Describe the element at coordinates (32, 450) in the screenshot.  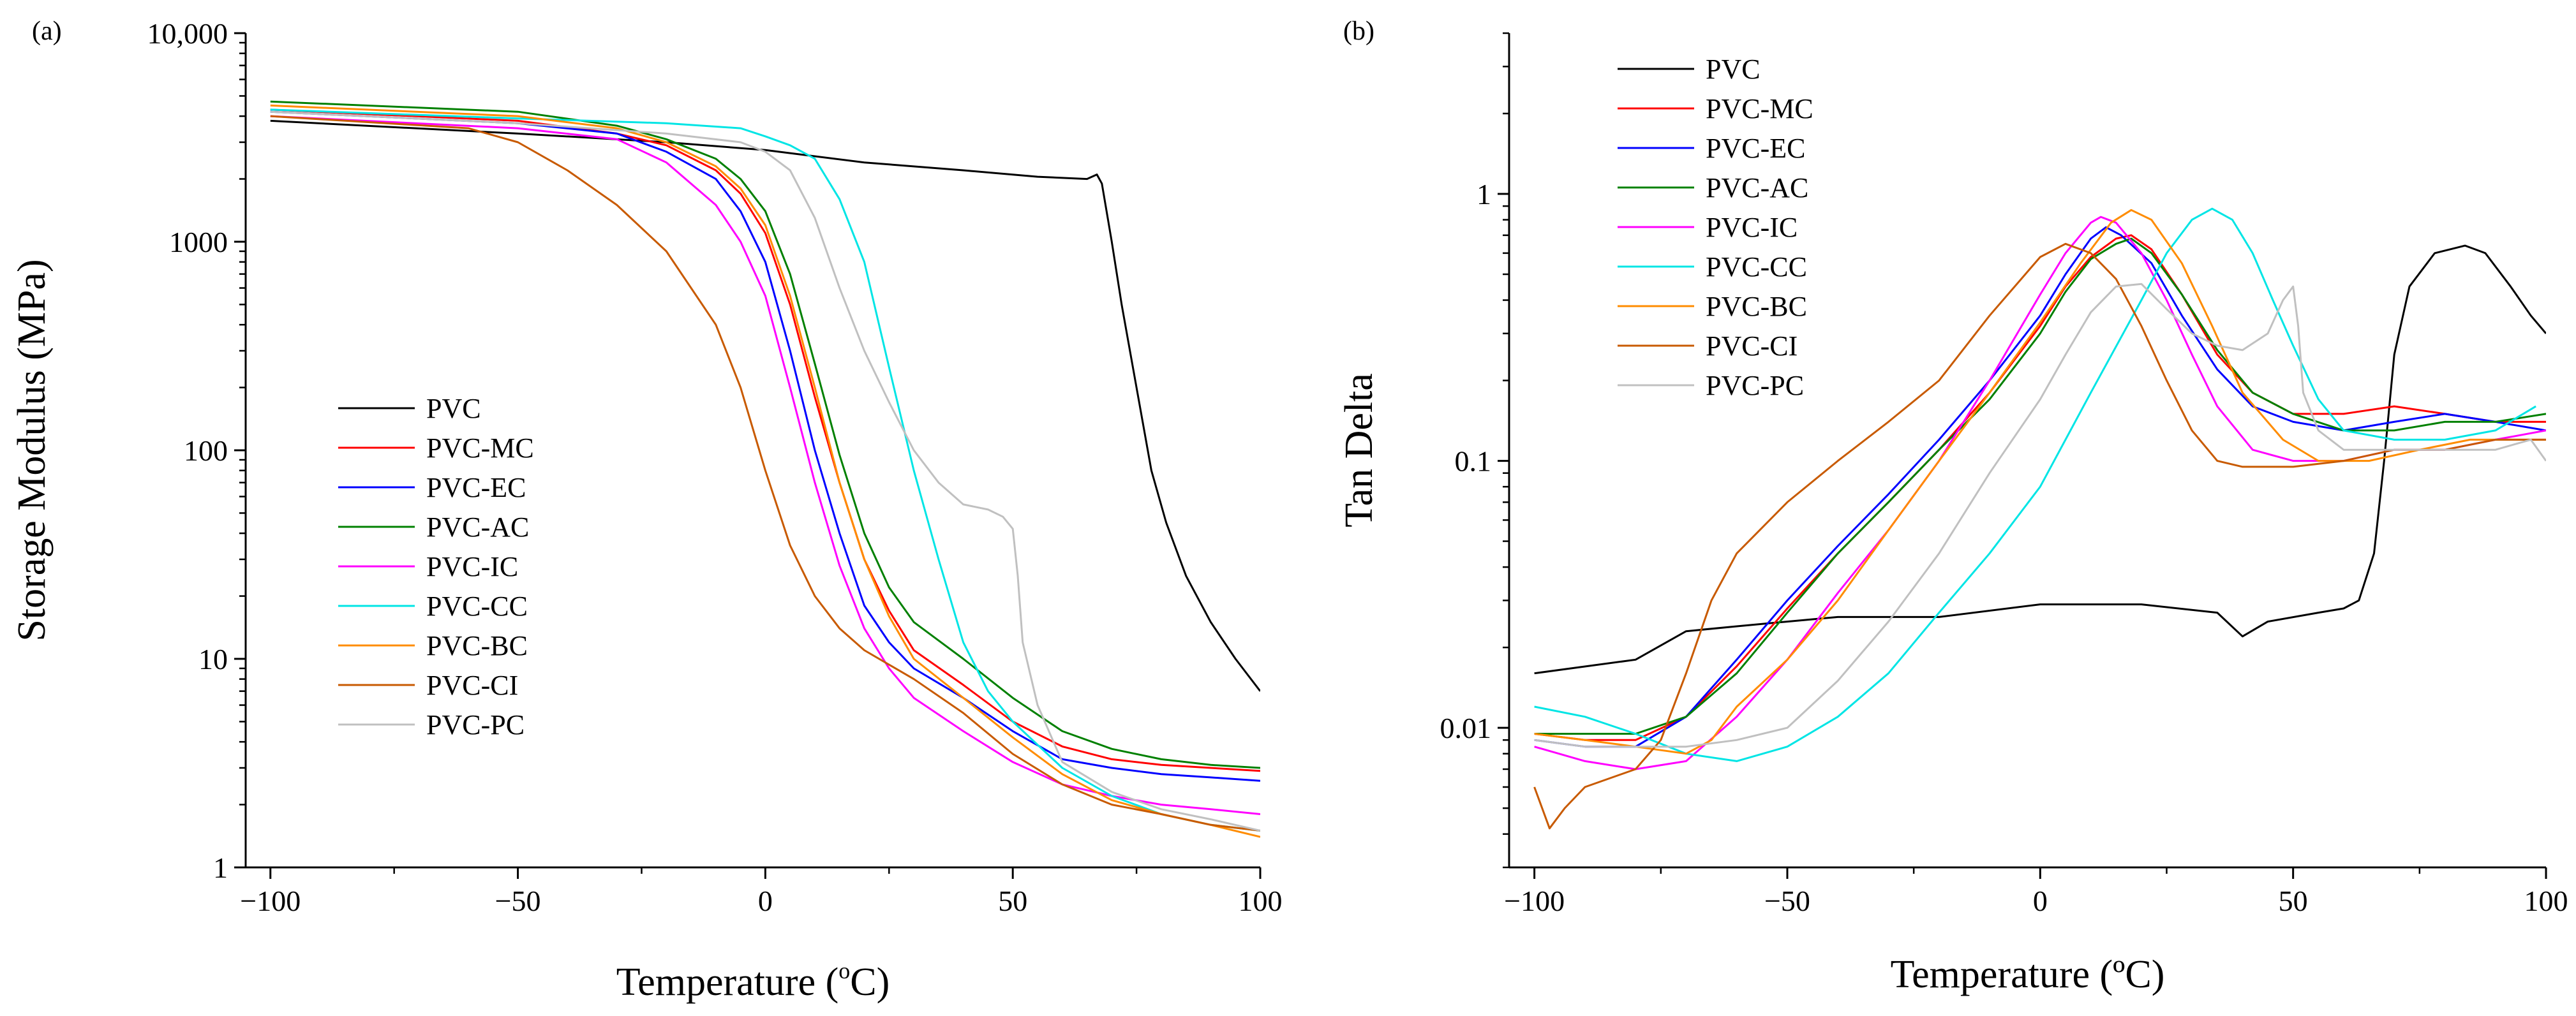
I see `y-axis-title: Storage Modulus (MPa)` at that location.